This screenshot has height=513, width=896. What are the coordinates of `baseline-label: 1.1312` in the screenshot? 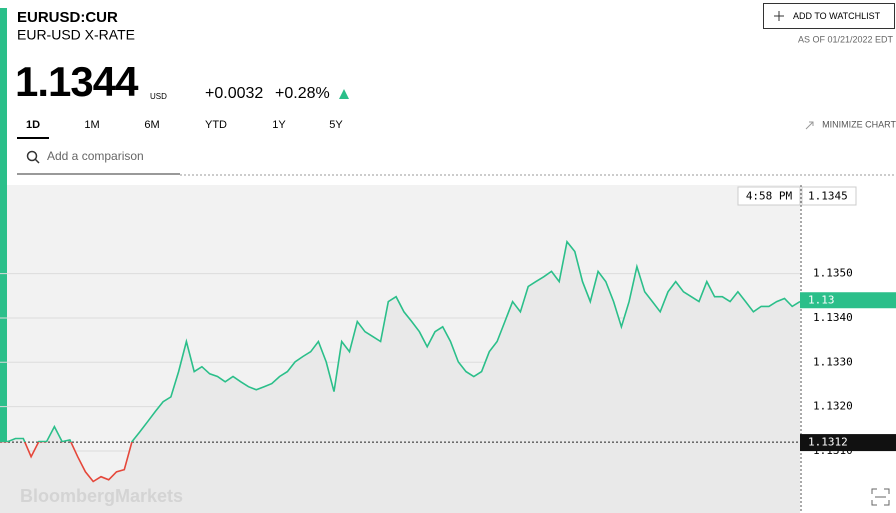 It's located at (828, 442).